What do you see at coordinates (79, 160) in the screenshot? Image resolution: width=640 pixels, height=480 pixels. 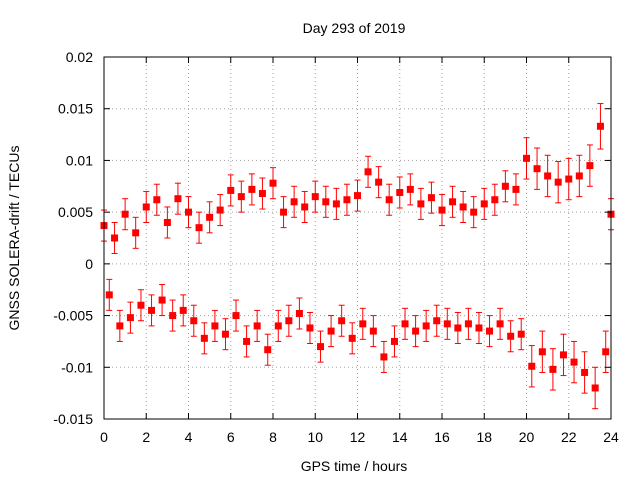 I see `y-tick-label: 0.01` at bounding box center [79, 160].